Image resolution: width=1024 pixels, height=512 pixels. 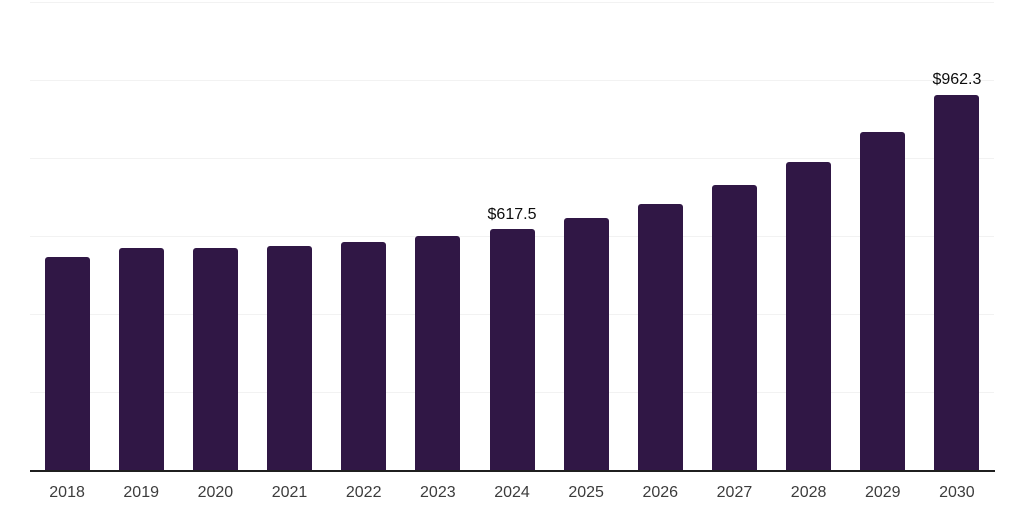 I want to click on bar-value-label-2024: $617.5, so click(x=512, y=214).